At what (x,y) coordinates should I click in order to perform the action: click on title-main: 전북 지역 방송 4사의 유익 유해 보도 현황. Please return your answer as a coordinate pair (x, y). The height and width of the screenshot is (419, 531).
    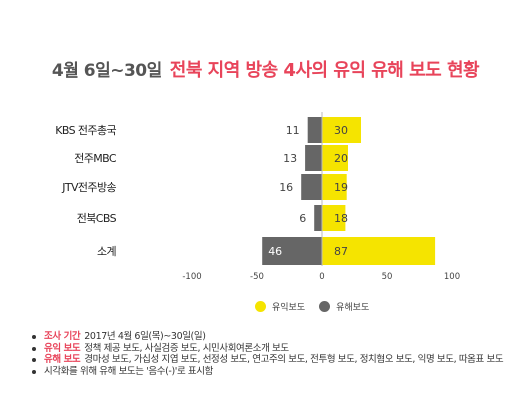
    Looking at the image, I should click on (324, 70).